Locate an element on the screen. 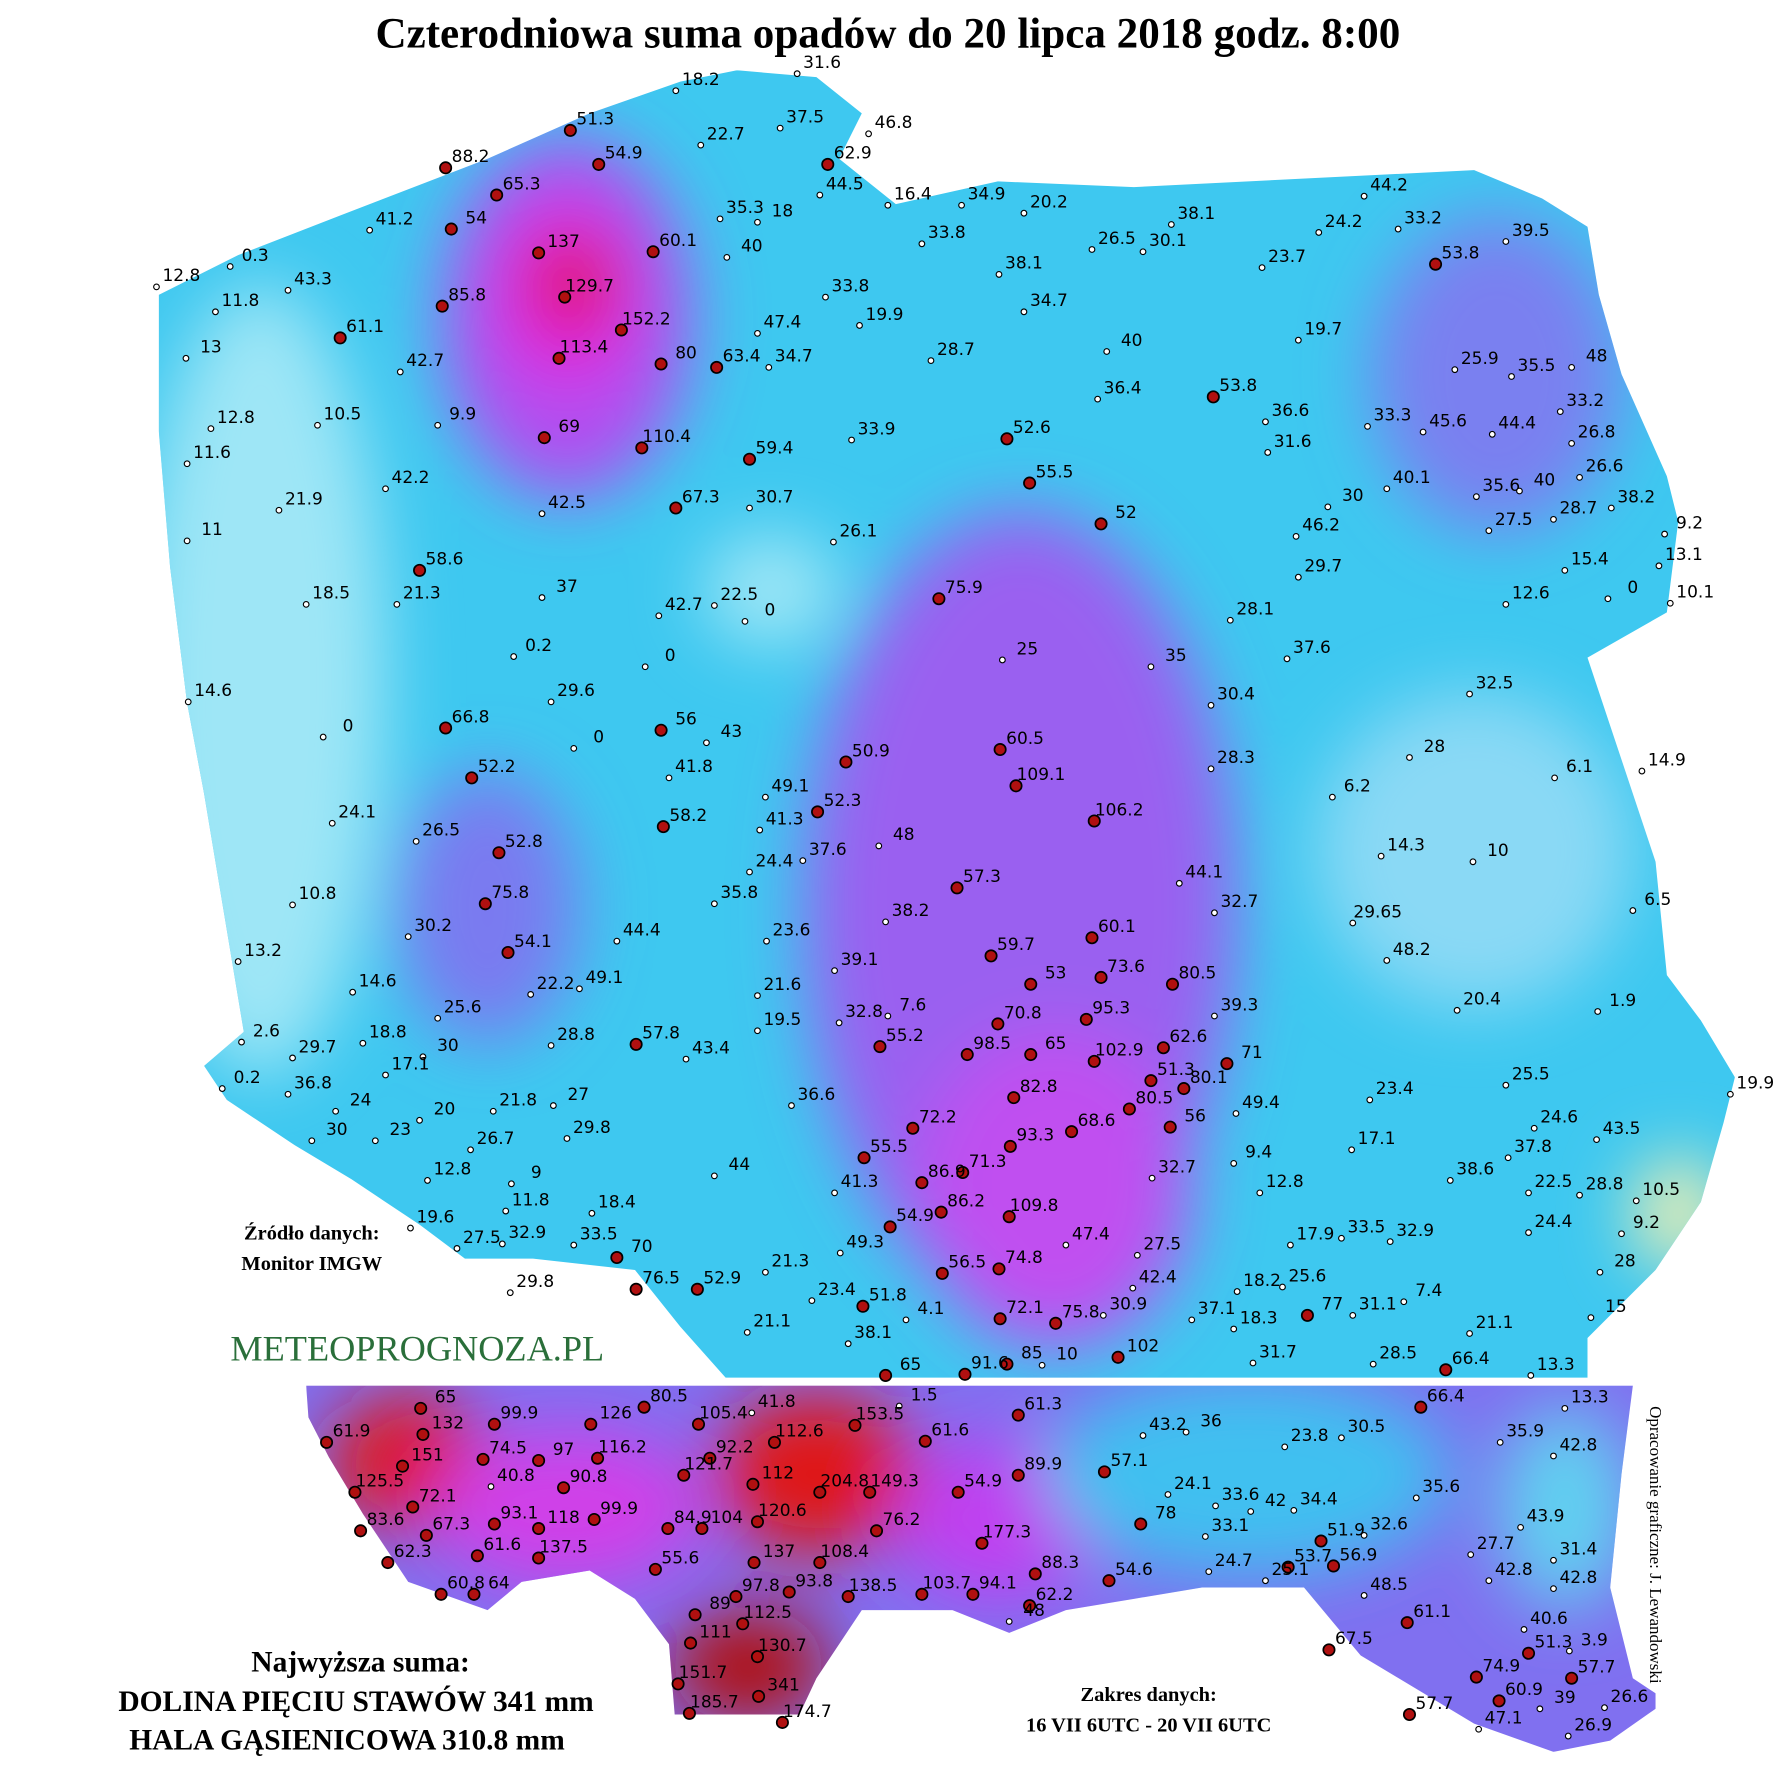 The height and width of the screenshot is (1778, 1778). station-label: 76.5 is located at coordinates (661, 1279).